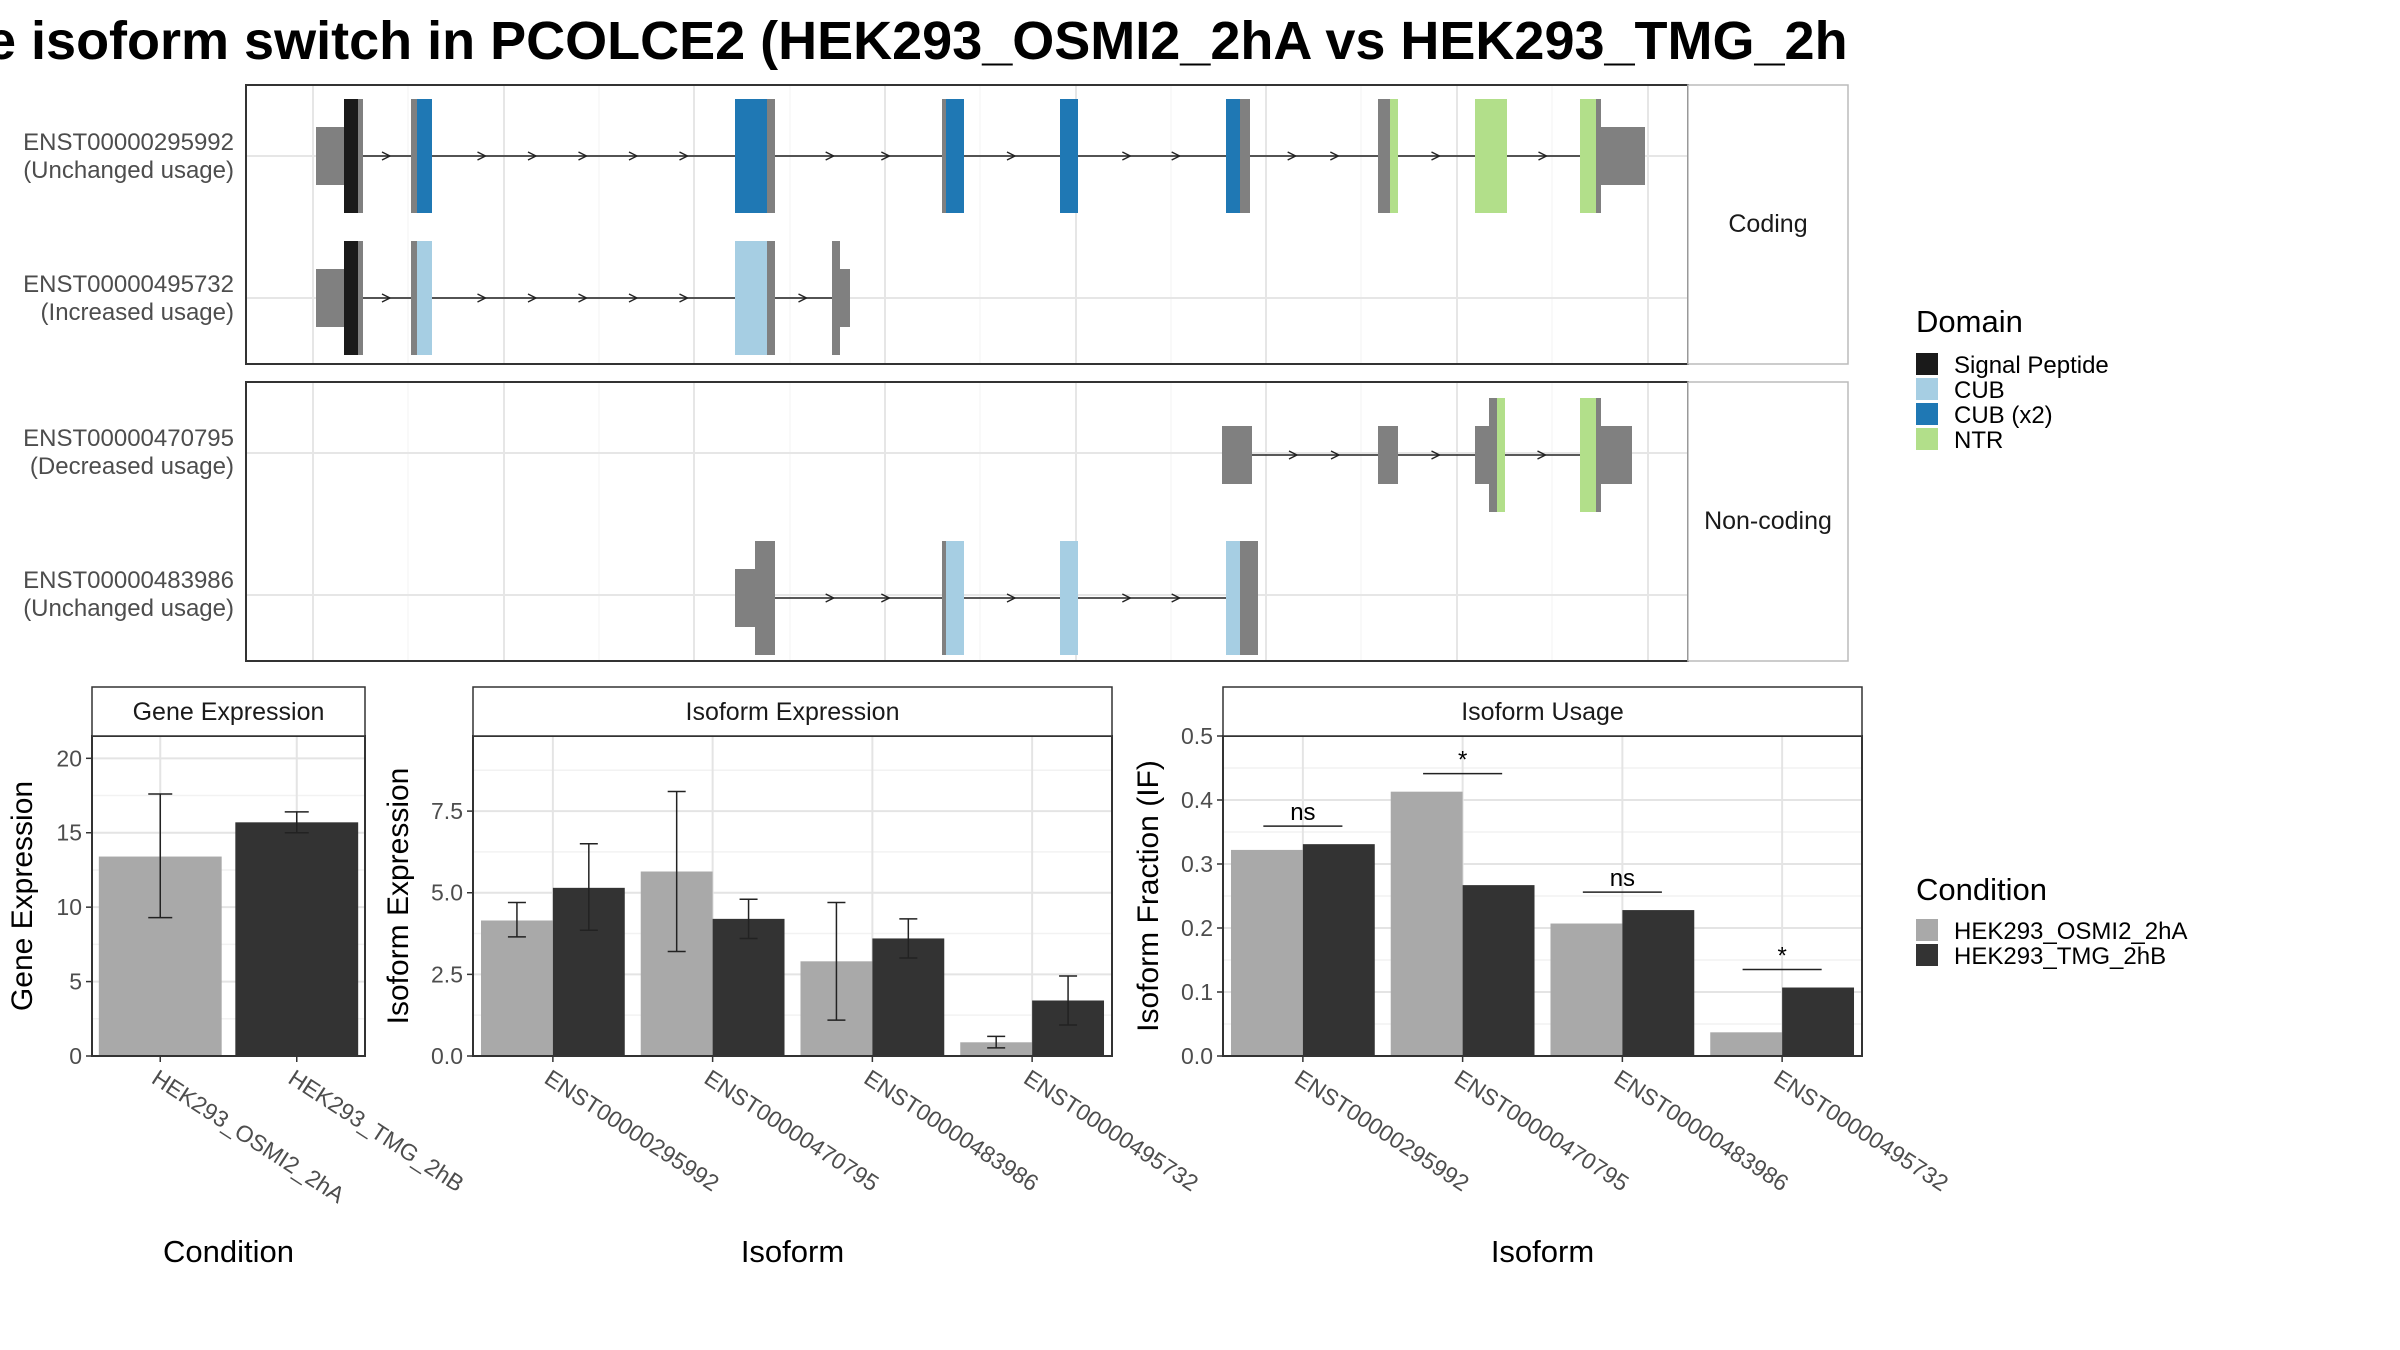 The width and height of the screenshot is (2400, 1350). I want to click on structure-panel-border, so click(967, 224).